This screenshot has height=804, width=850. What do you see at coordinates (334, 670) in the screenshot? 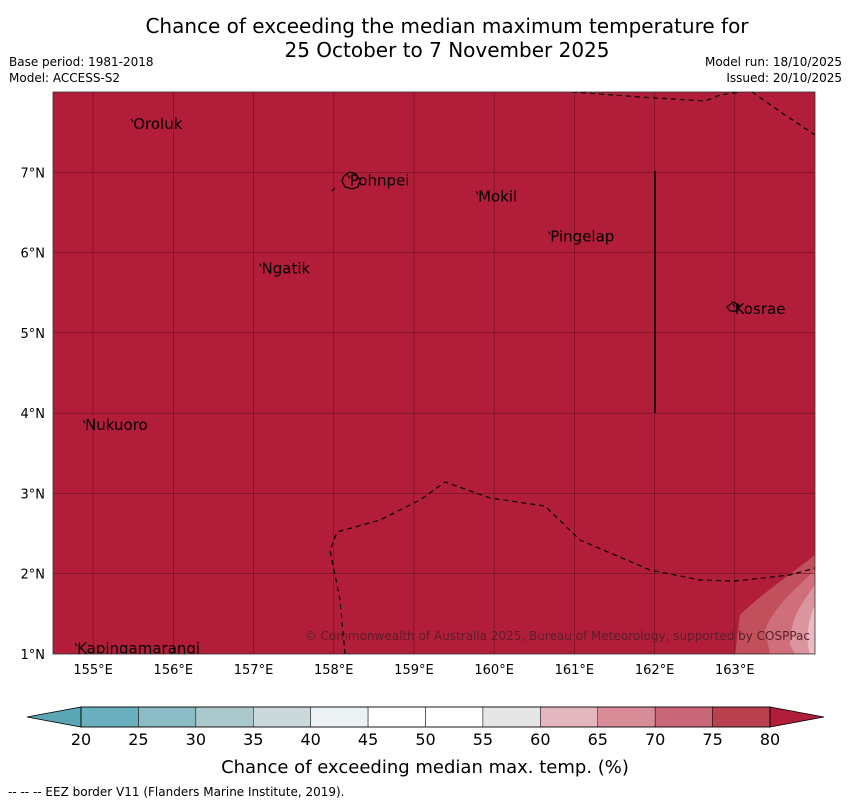
I see `lon-tick-label: 158°E` at bounding box center [334, 670].